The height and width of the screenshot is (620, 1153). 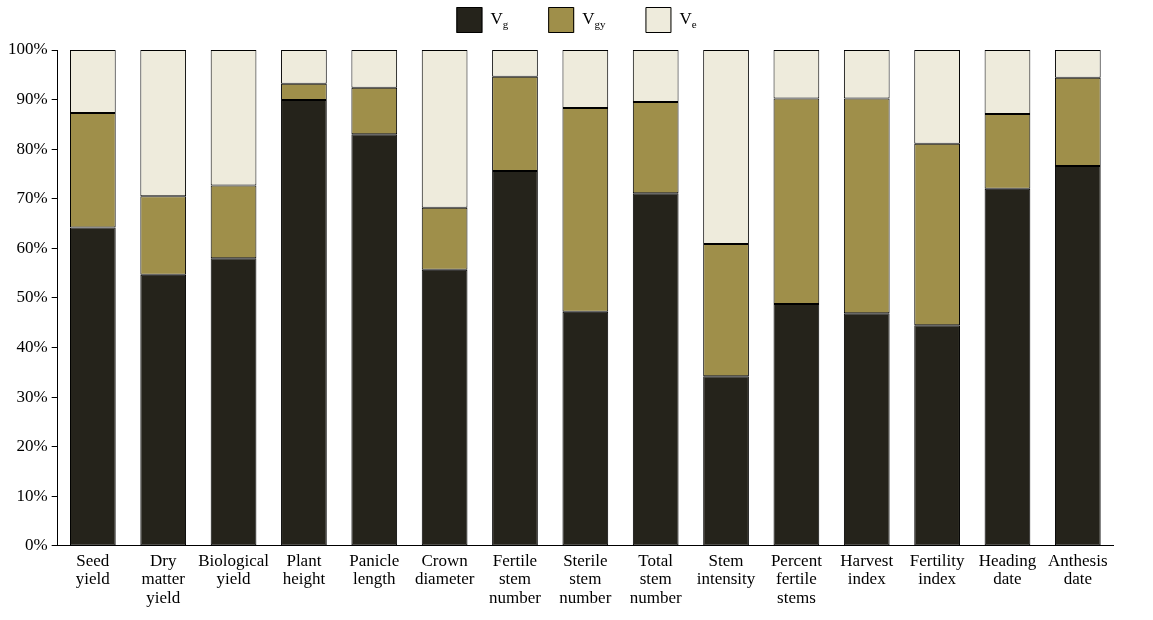 What do you see at coordinates (1007, 569) in the screenshot?
I see `x-tick-label: Heading date` at bounding box center [1007, 569].